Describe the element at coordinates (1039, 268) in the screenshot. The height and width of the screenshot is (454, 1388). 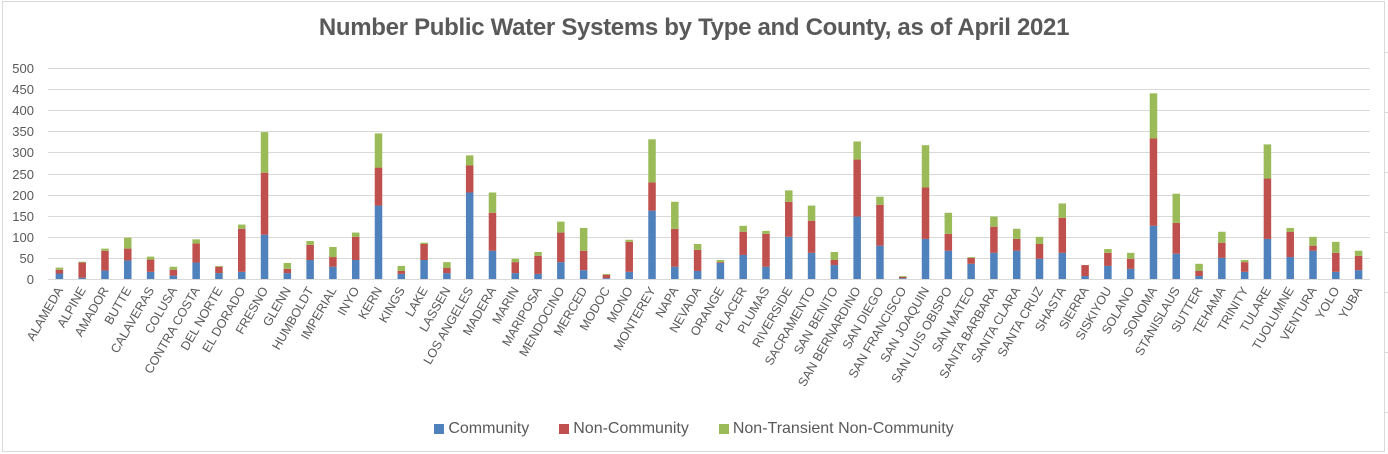
I see `bar-community-santa-cruz` at that location.